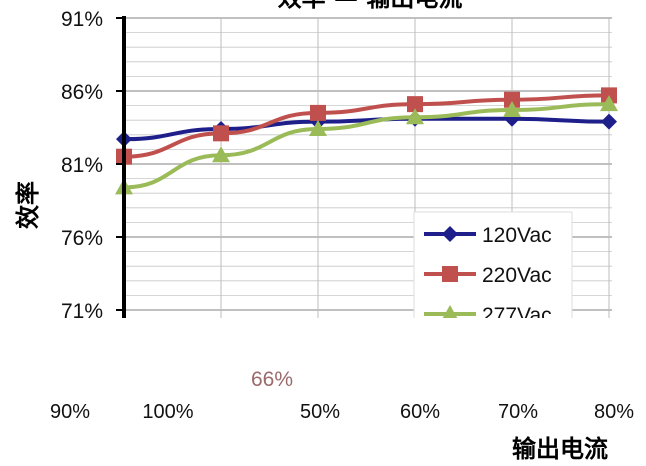 The height and width of the screenshot is (466, 646). Describe the element at coordinates (614, 412) in the screenshot. I see `x-tick-label: 80%` at that location.